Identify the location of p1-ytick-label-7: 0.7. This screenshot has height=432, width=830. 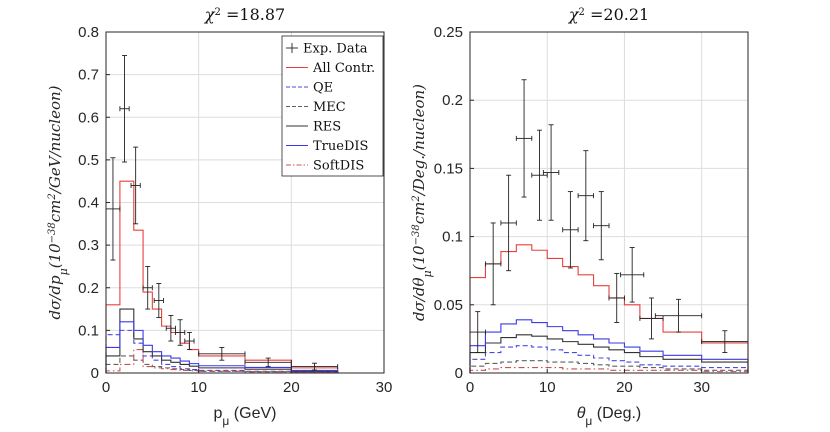
(88, 75).